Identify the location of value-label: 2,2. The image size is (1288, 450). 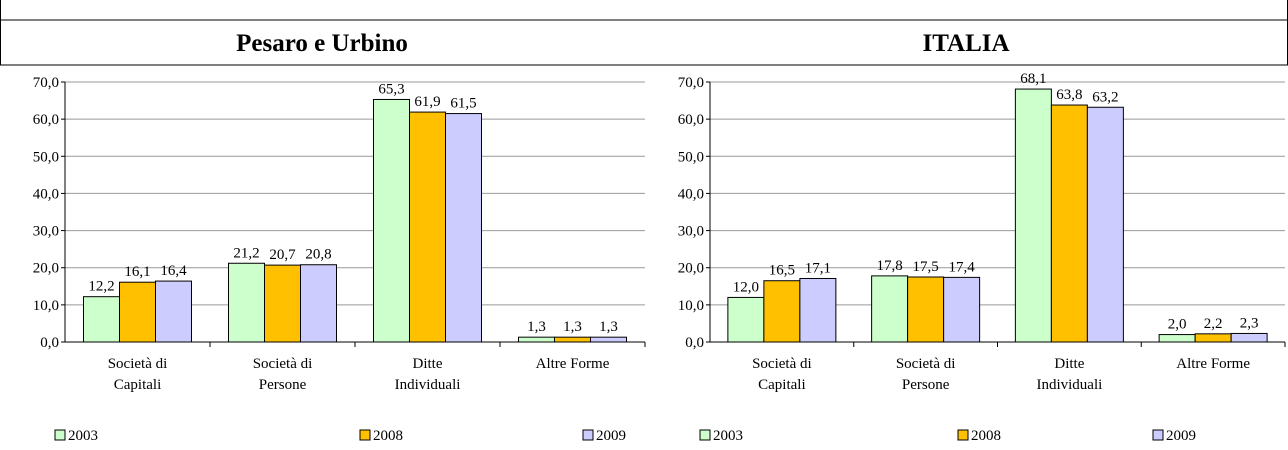
(1213, 324).